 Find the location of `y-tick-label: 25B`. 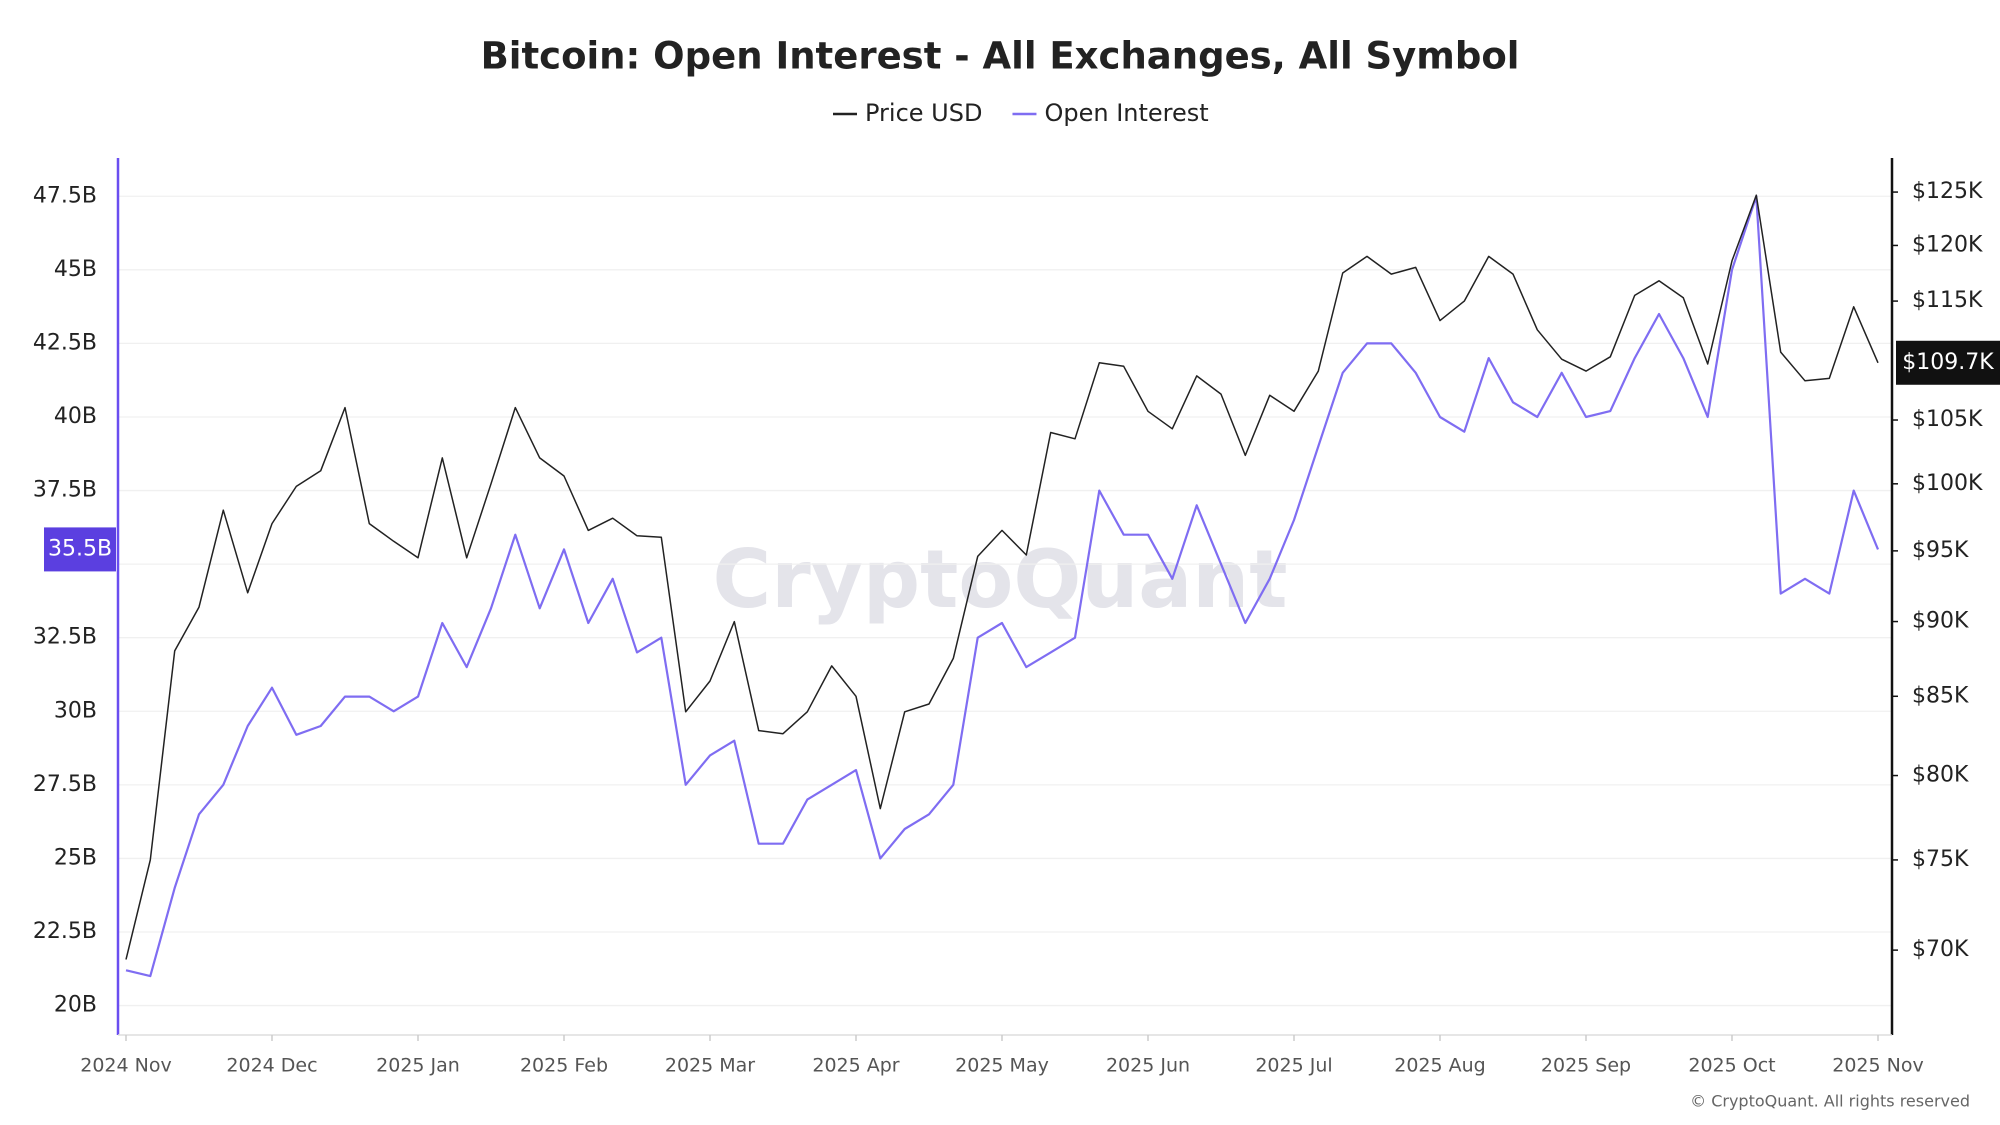

y-tick-label: 25B is located at coordinates (75, 857).